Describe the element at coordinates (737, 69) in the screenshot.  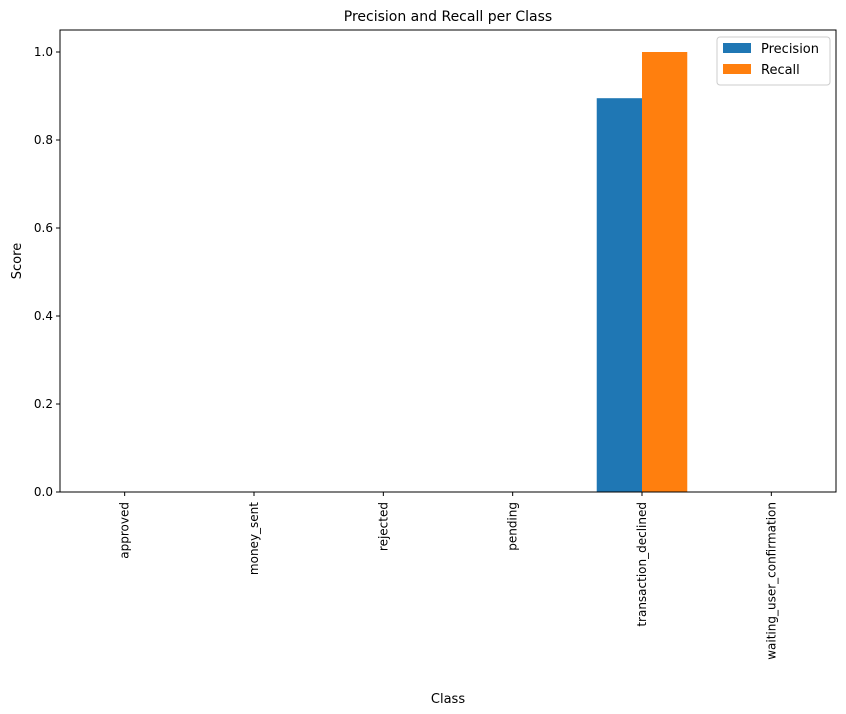
I see `legend-swatch-recall` at that location.